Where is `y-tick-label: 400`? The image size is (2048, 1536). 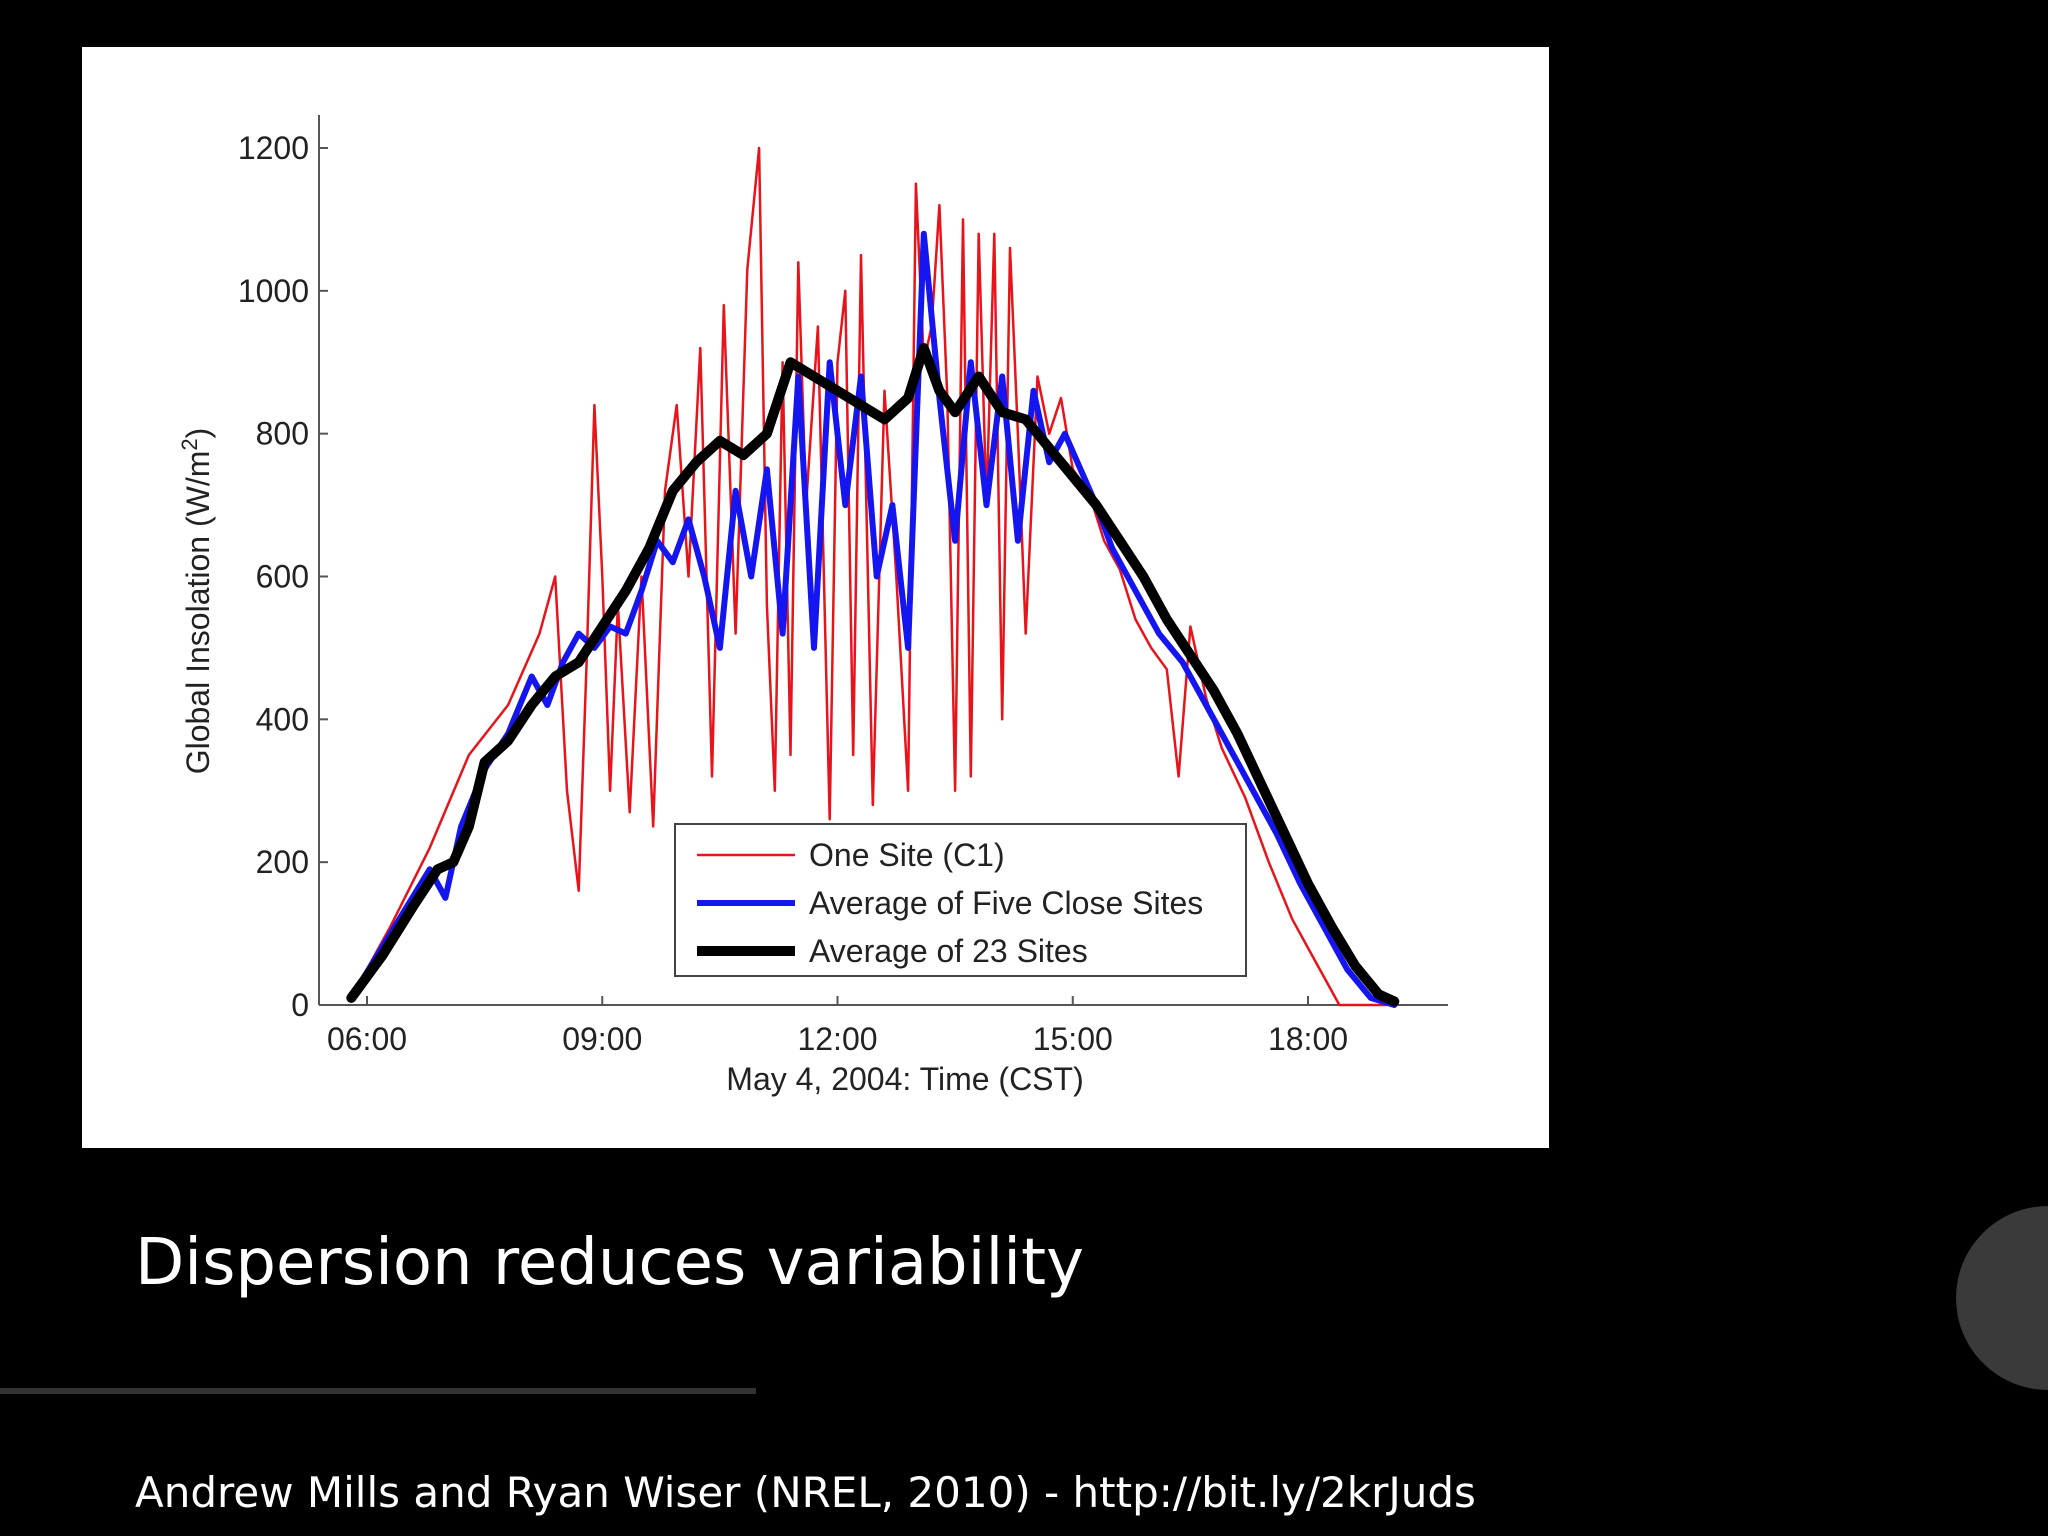 y-tick-label: 400 is located at coordinates (282, 719).